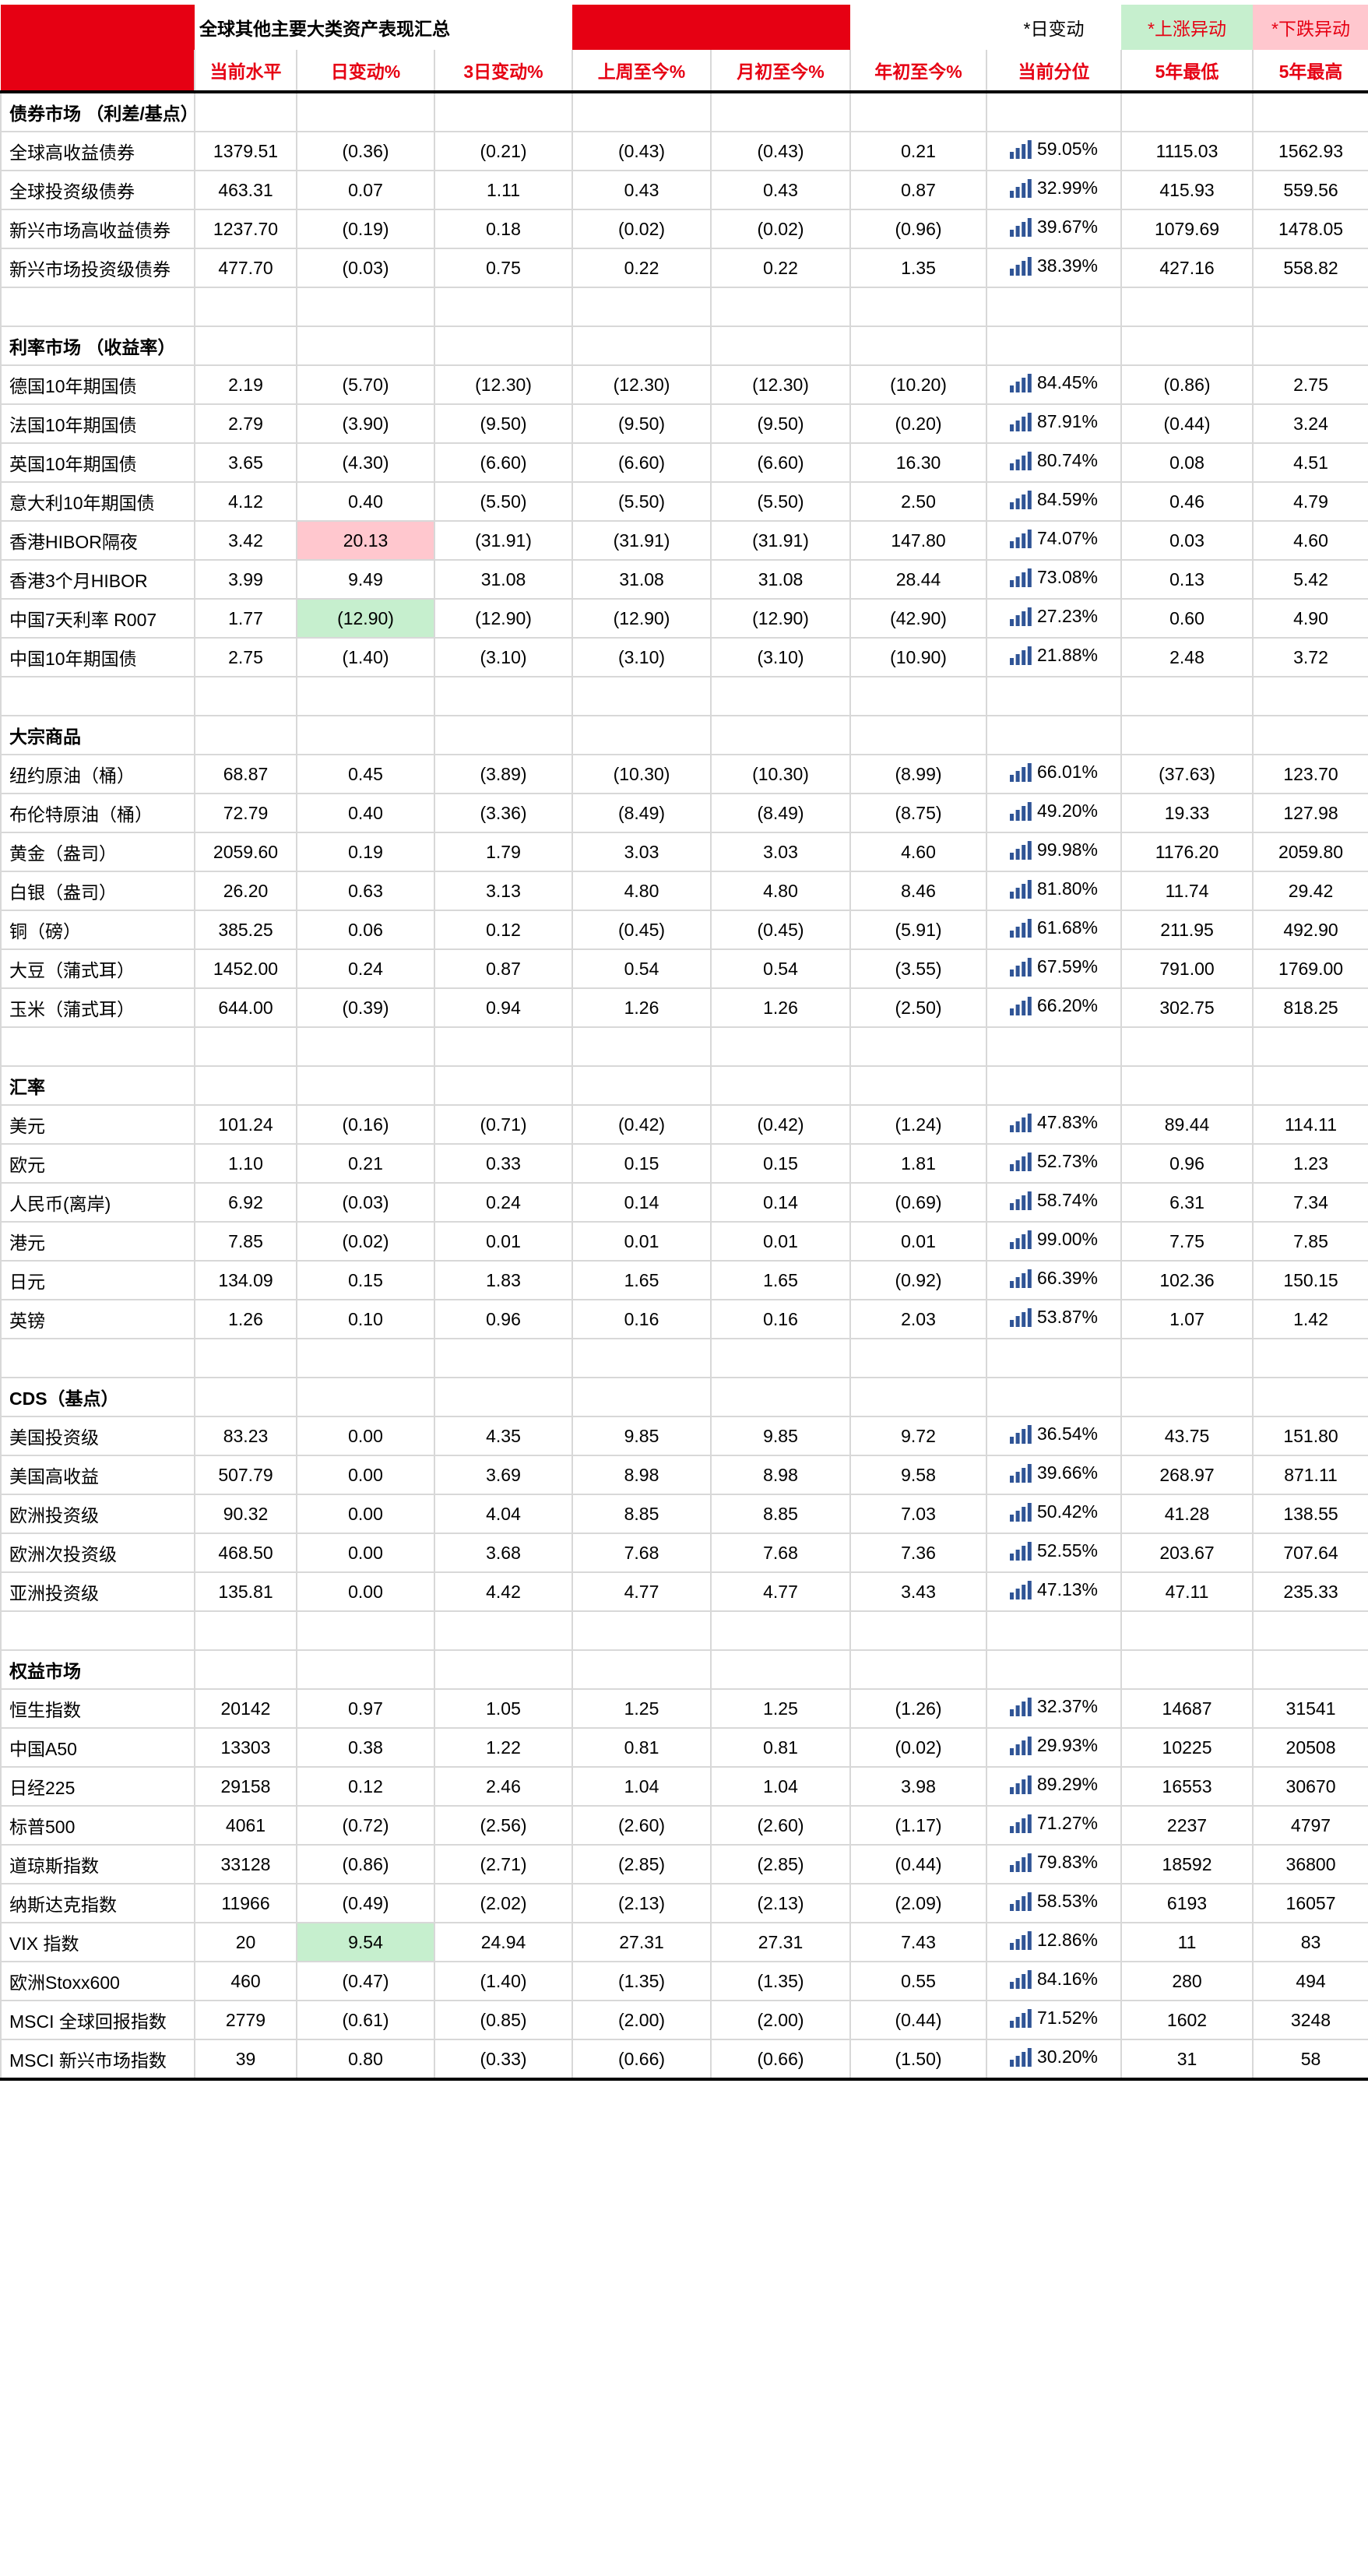  What do you see at coordinates (1054, 1940) in the screenshot?
I see `percentile-indicator: 12.86%` at bounding box center [1054, 1940].